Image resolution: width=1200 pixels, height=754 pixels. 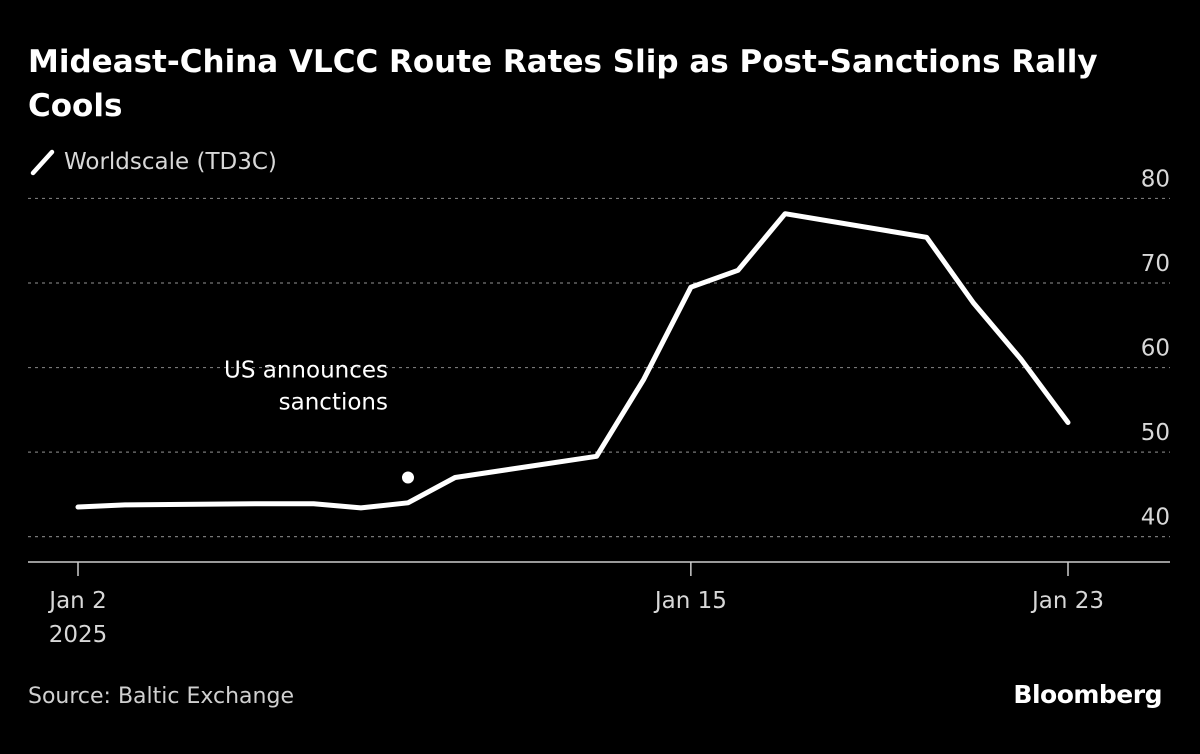 I want to click on x-tick-label: Jan 23, so click(x=1067, y=601).